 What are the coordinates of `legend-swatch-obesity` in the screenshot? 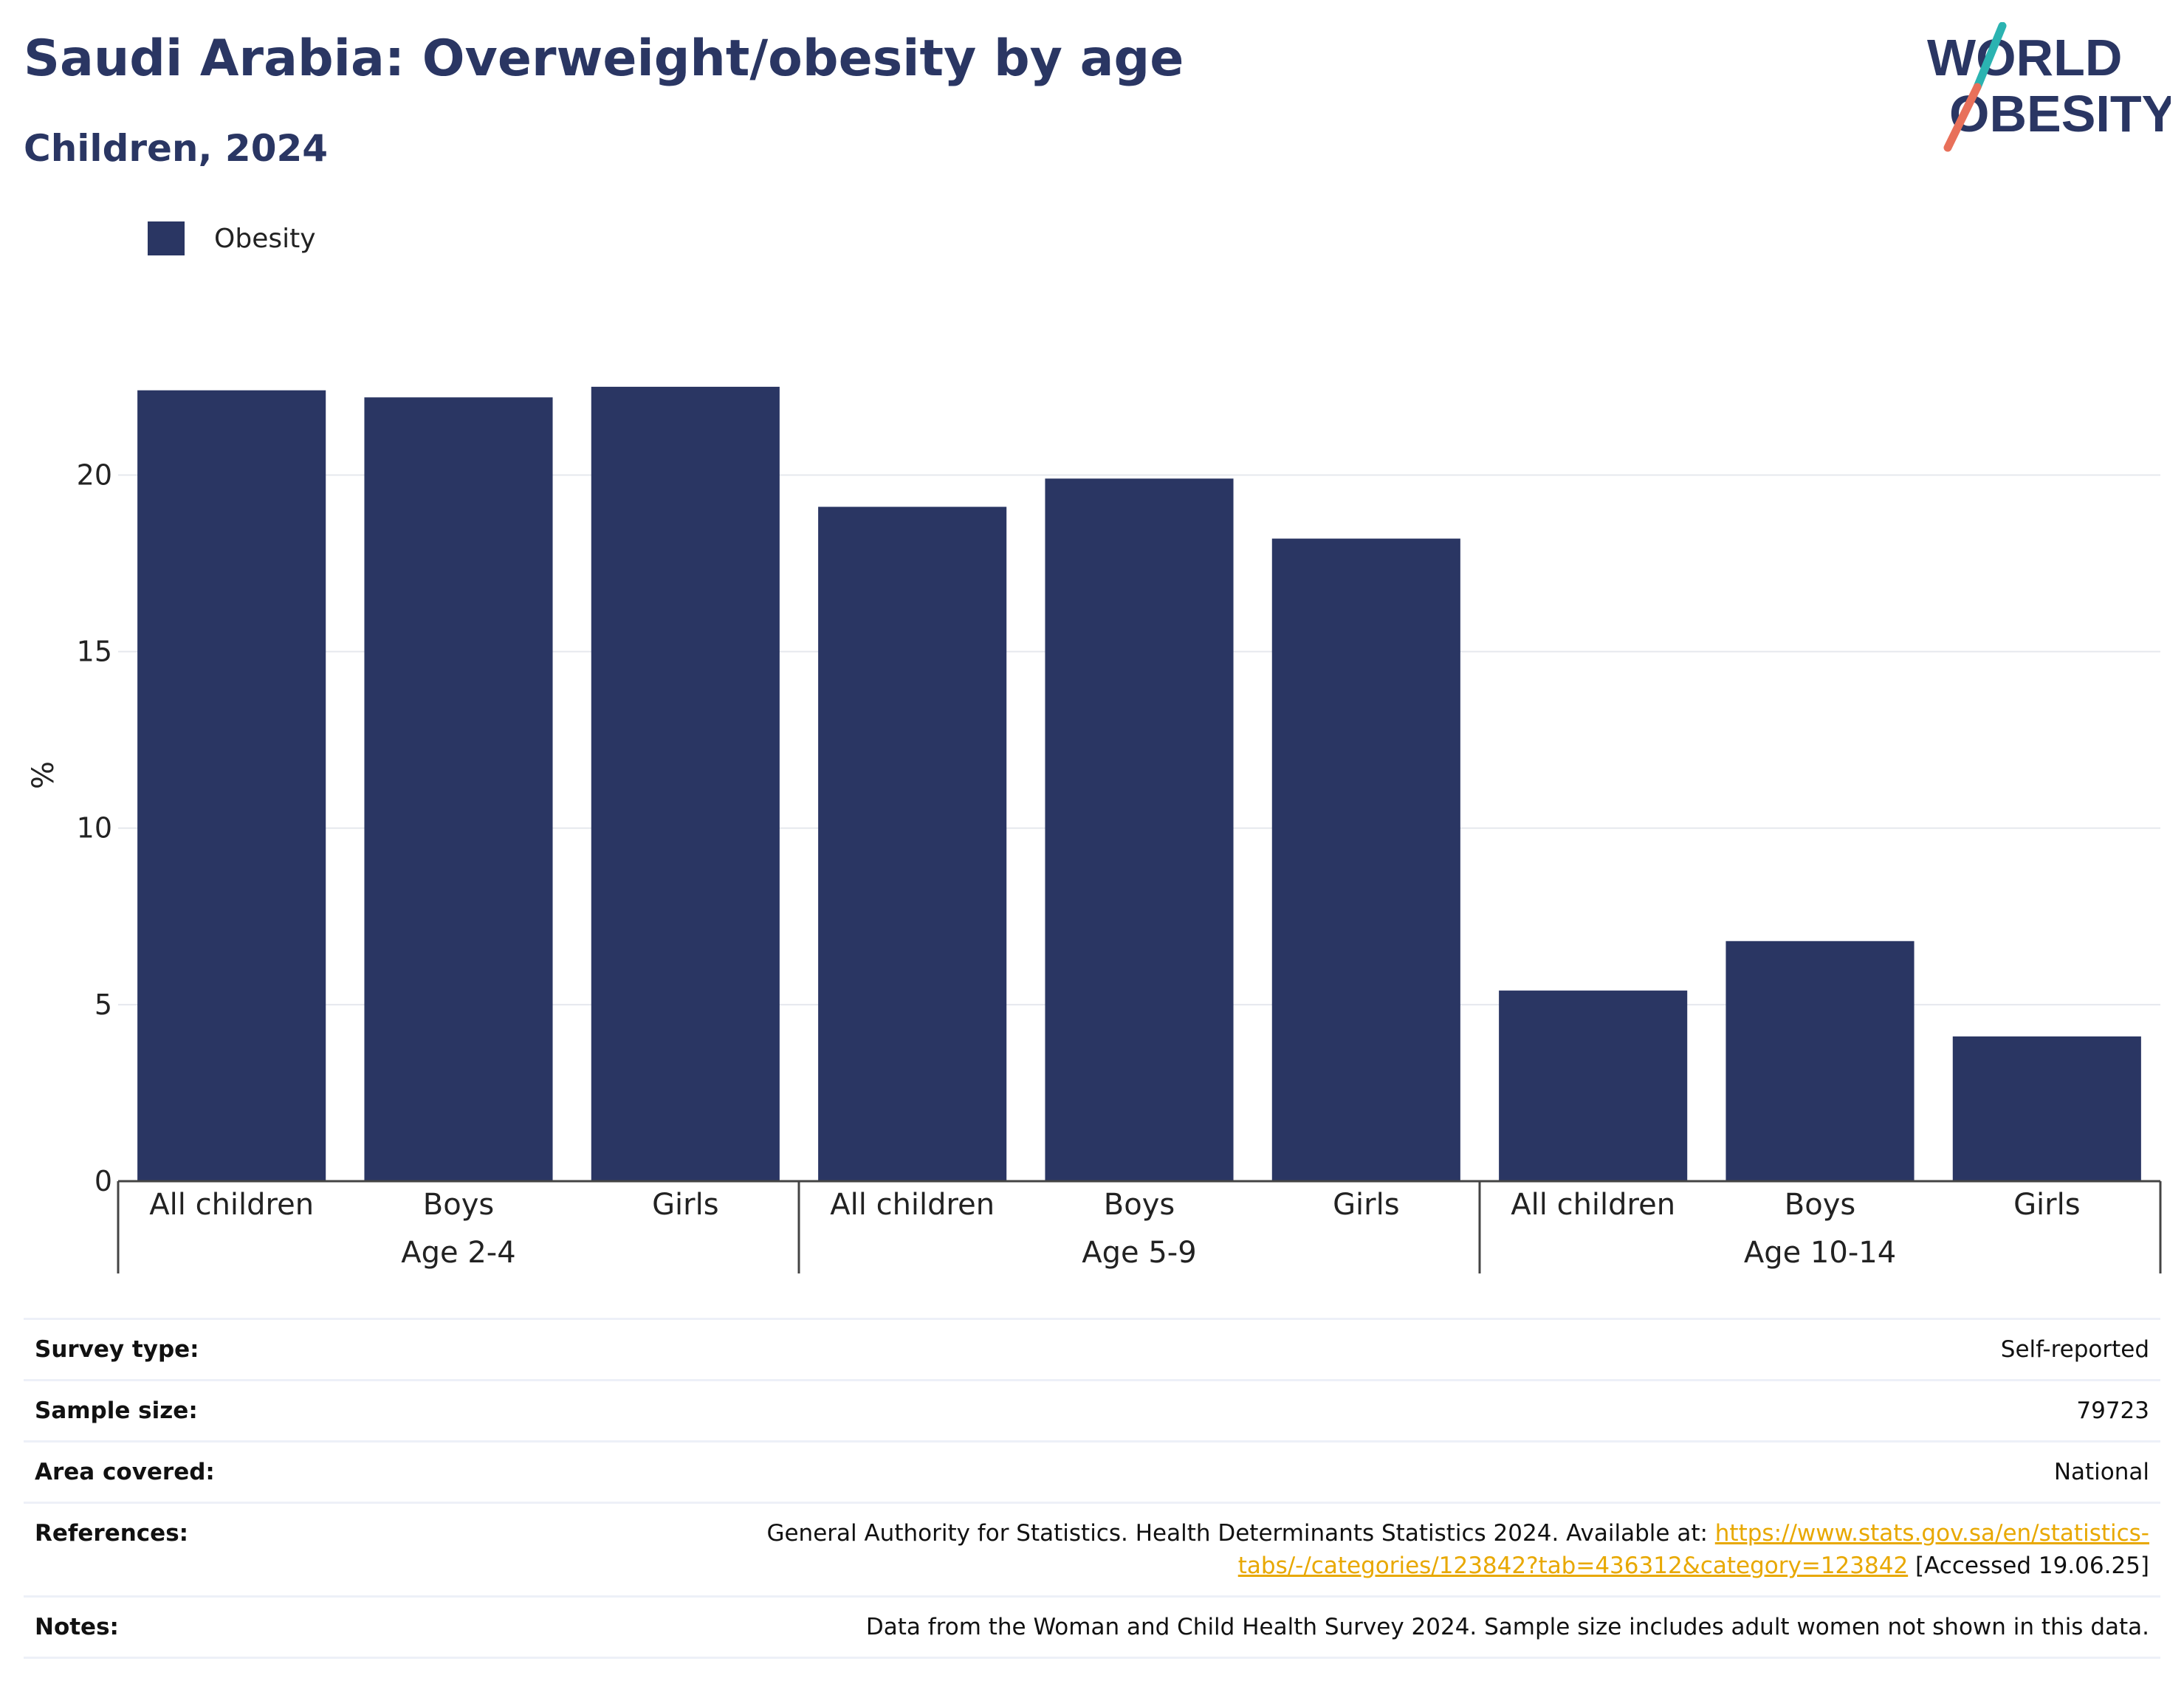 It's located at (167, 238).